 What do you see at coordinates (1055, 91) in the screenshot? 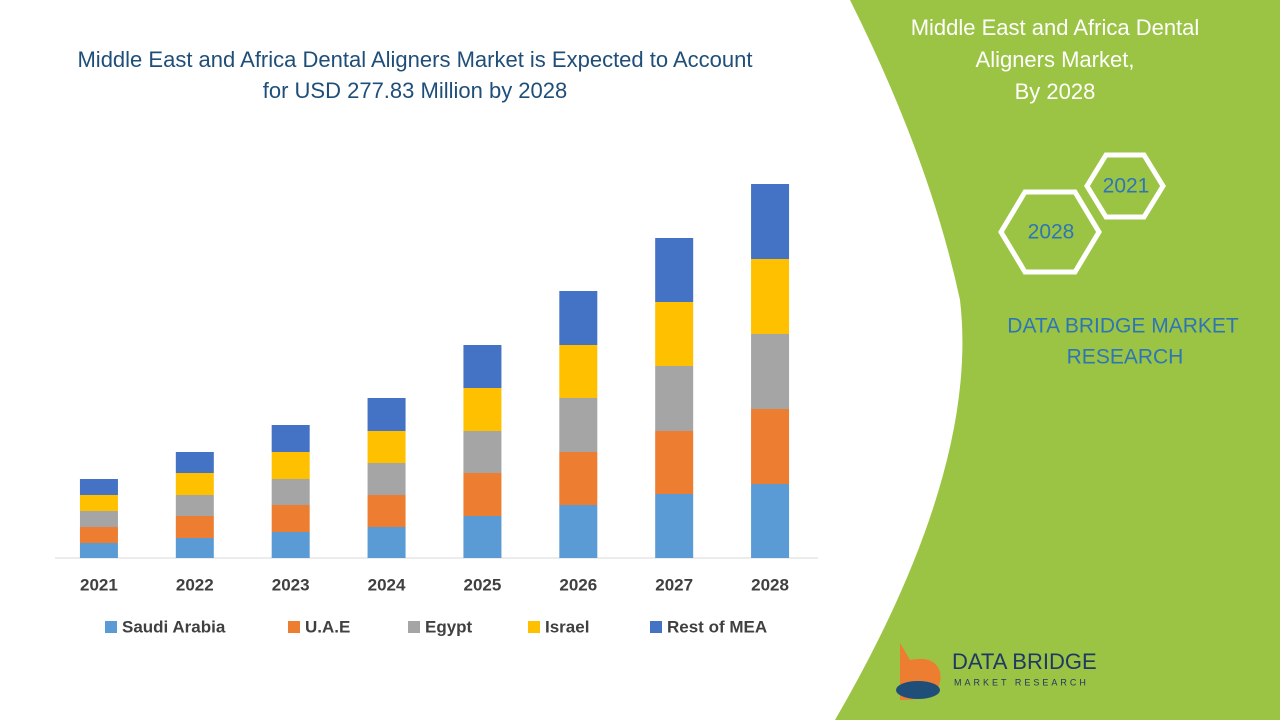
I see `panel-title: By 2028` at bounding box center [1055, 91].